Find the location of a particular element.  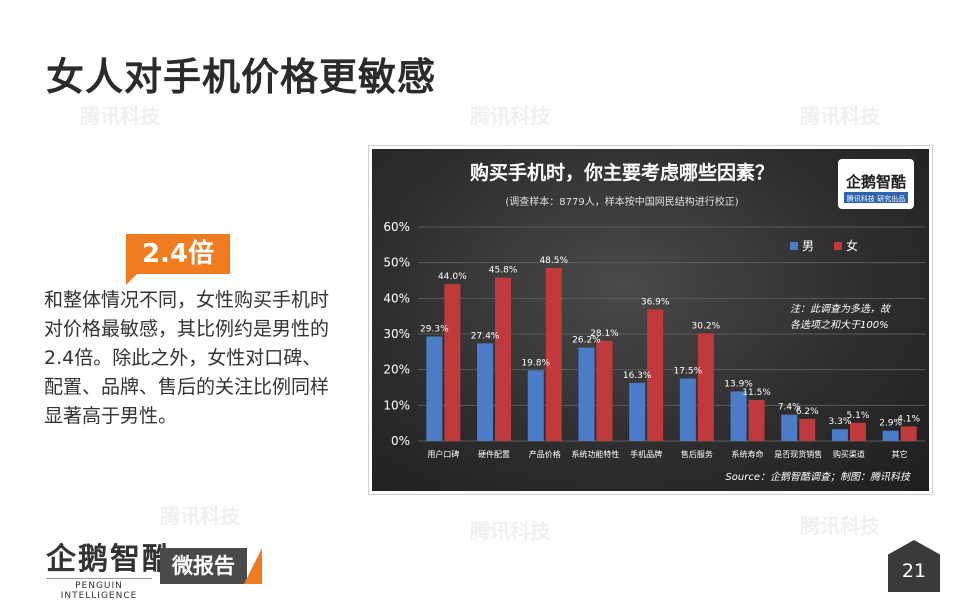

data-label: 2.9% is located at coordinates (890, 424).